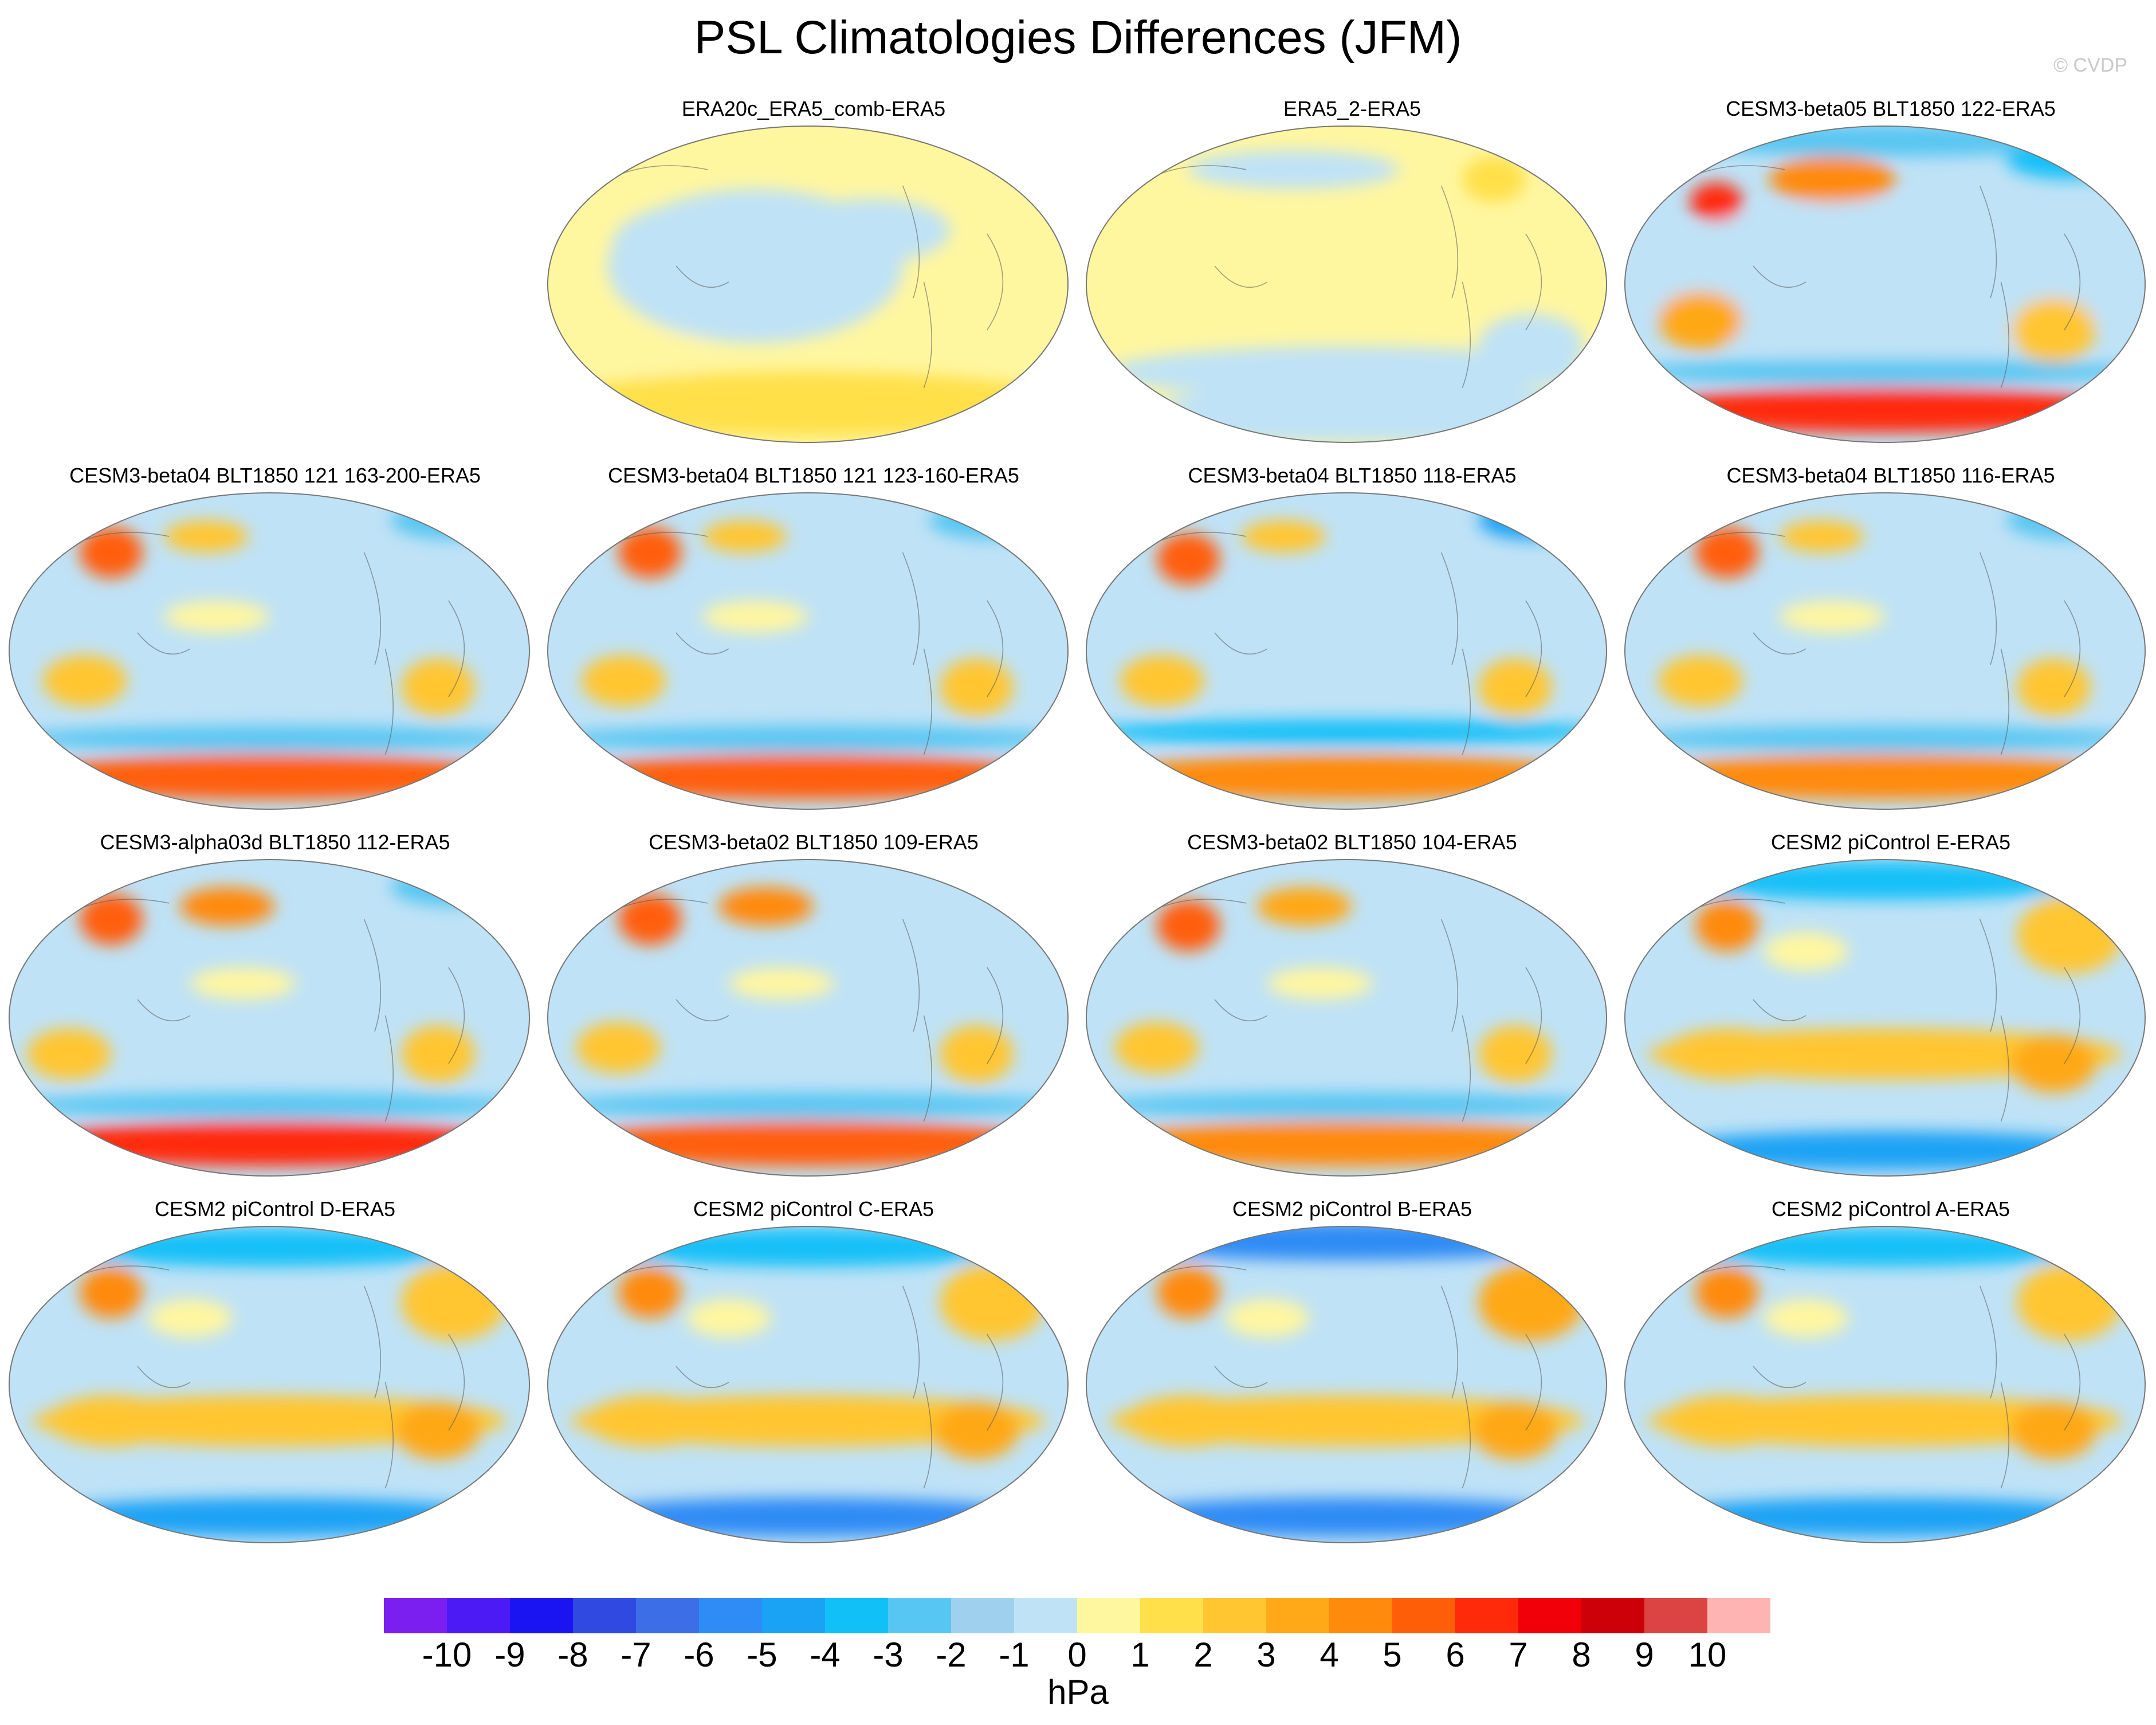  I want to click on colorbar-labels: -10 -9 -8 -7 -6 -5 -4 -3 -2 -1 0 1 2 3 4 5 6 7 8 9 10, so click(1077, 1655).